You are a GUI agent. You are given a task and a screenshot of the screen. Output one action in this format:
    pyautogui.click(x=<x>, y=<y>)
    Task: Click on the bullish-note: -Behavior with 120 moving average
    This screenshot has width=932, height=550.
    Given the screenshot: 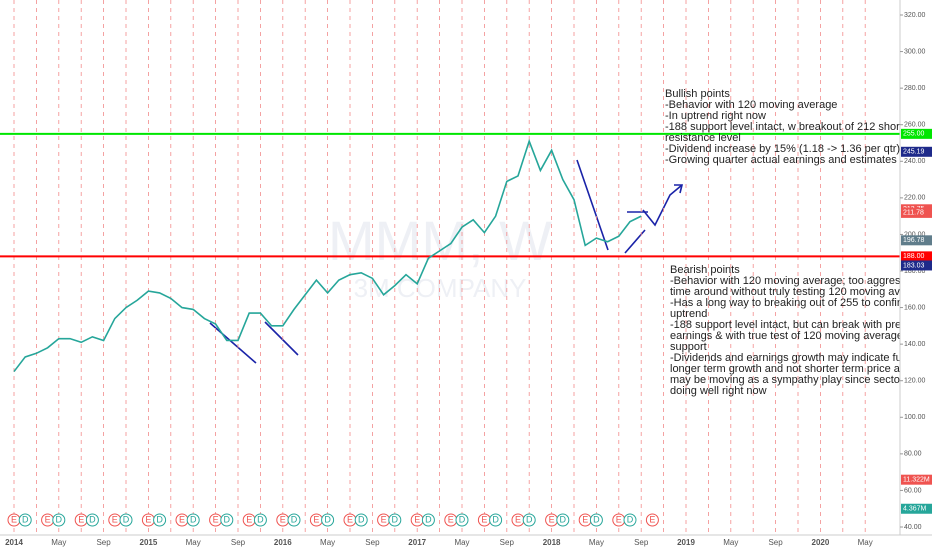 What is the action you would take?
    pyautogui.click(x=751, y=105)
    